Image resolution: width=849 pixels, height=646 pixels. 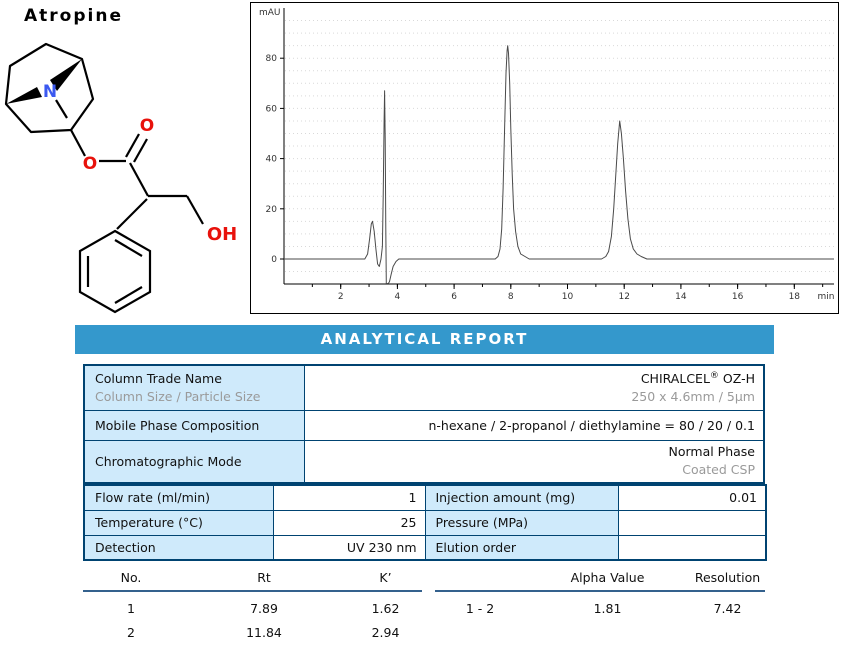 What do you see at coordinates (264, 632) in the screenshot?
I see `peak-rt: 11.84` at bounding box center [264, 632].